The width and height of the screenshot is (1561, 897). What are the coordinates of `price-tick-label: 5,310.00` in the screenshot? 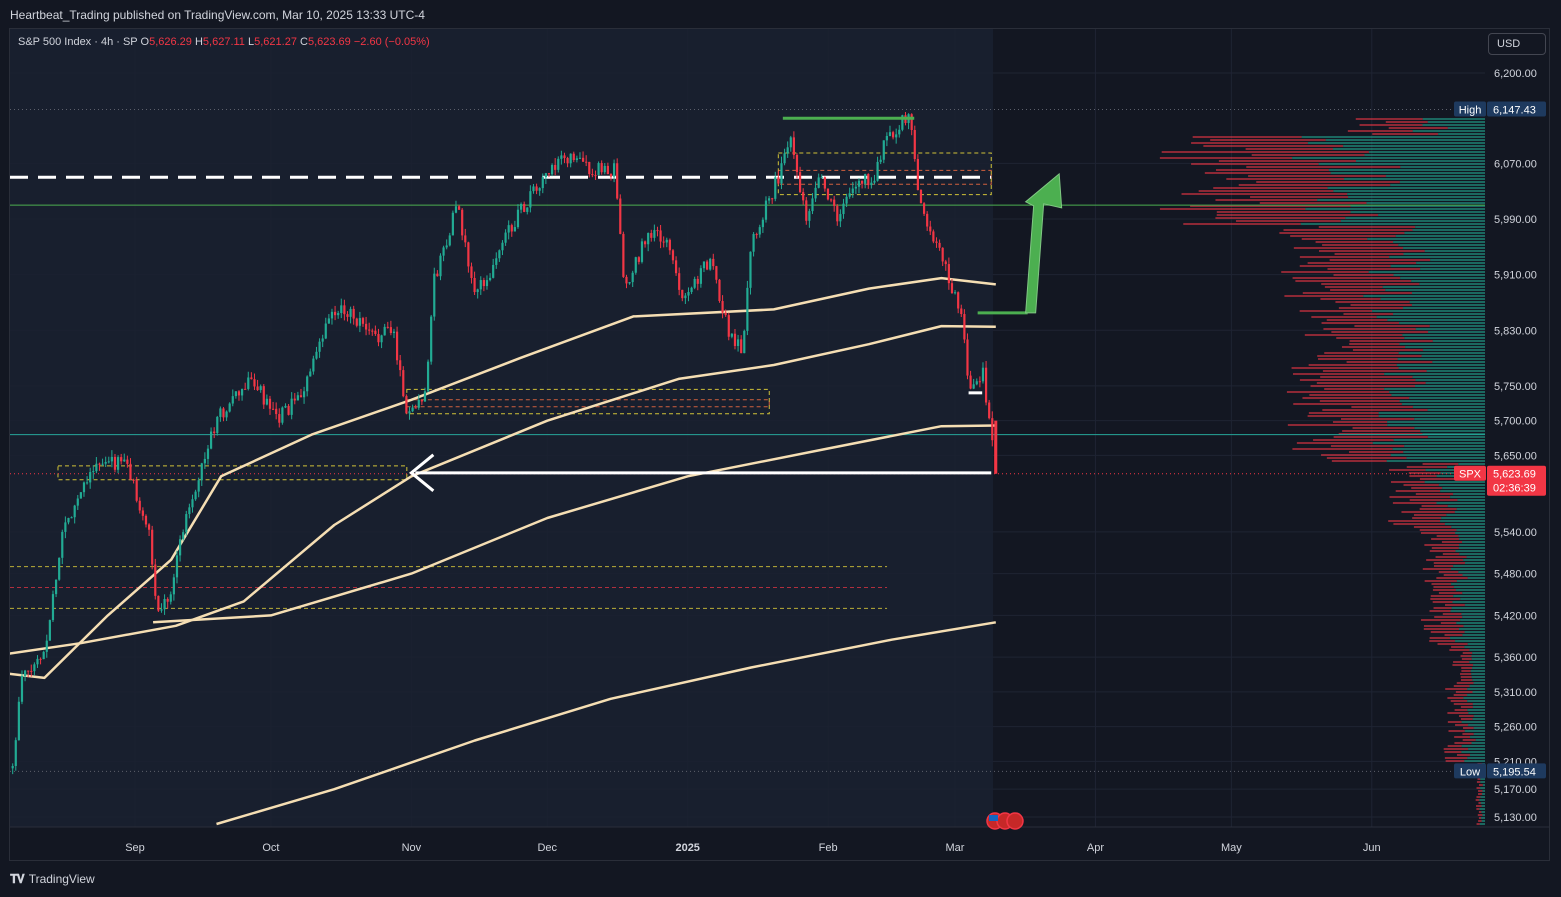 It's located at (1515, 693).